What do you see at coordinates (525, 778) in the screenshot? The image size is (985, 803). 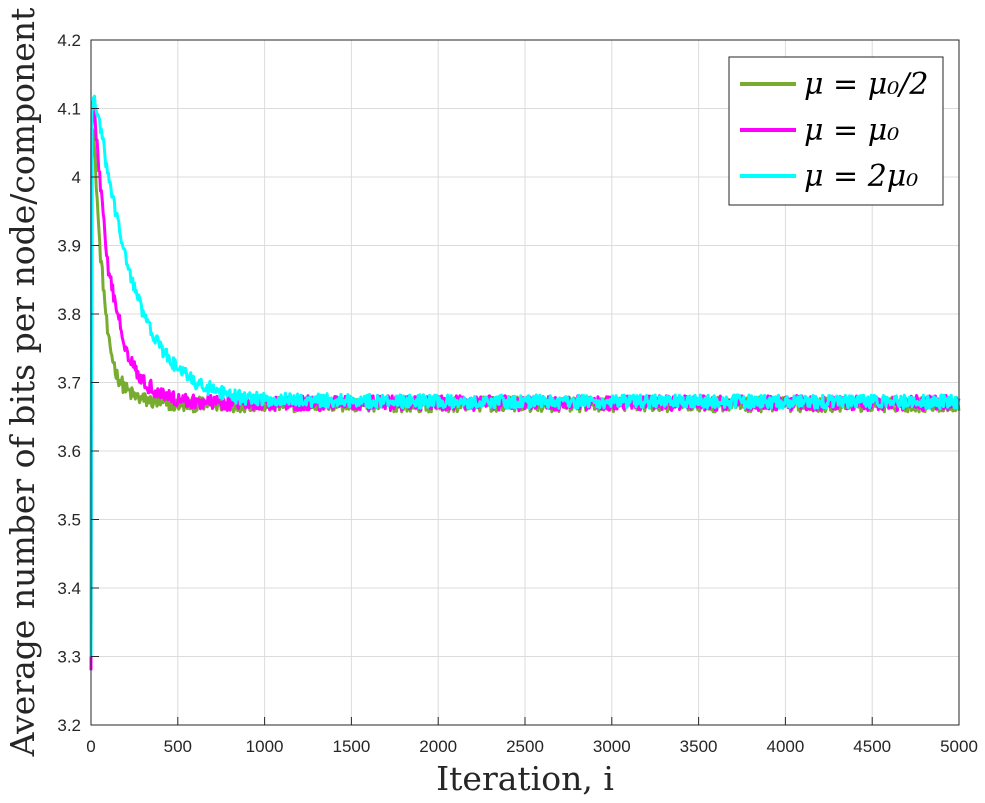 I see `x-axis-title: Iteration, i` at bounding box center [525, 778].